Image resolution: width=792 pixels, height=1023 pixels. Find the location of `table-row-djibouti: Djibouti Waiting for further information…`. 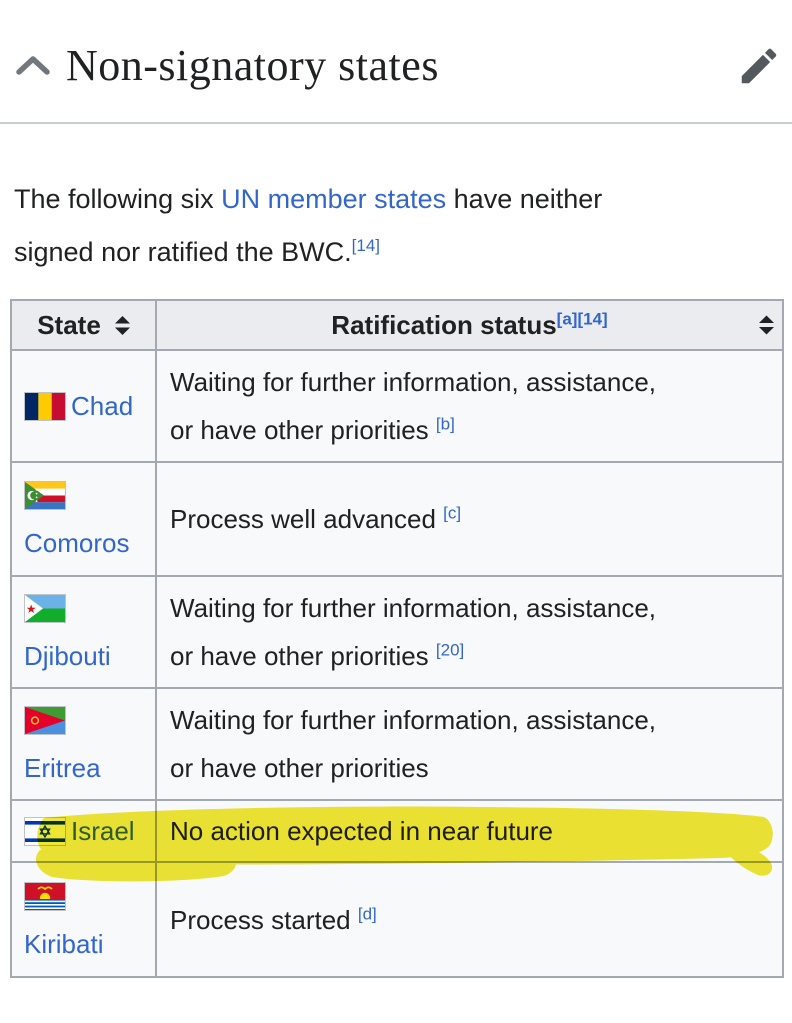

table-row-djibouti: Djibouti Waiting for further information… is located at coordinates (397, 632).